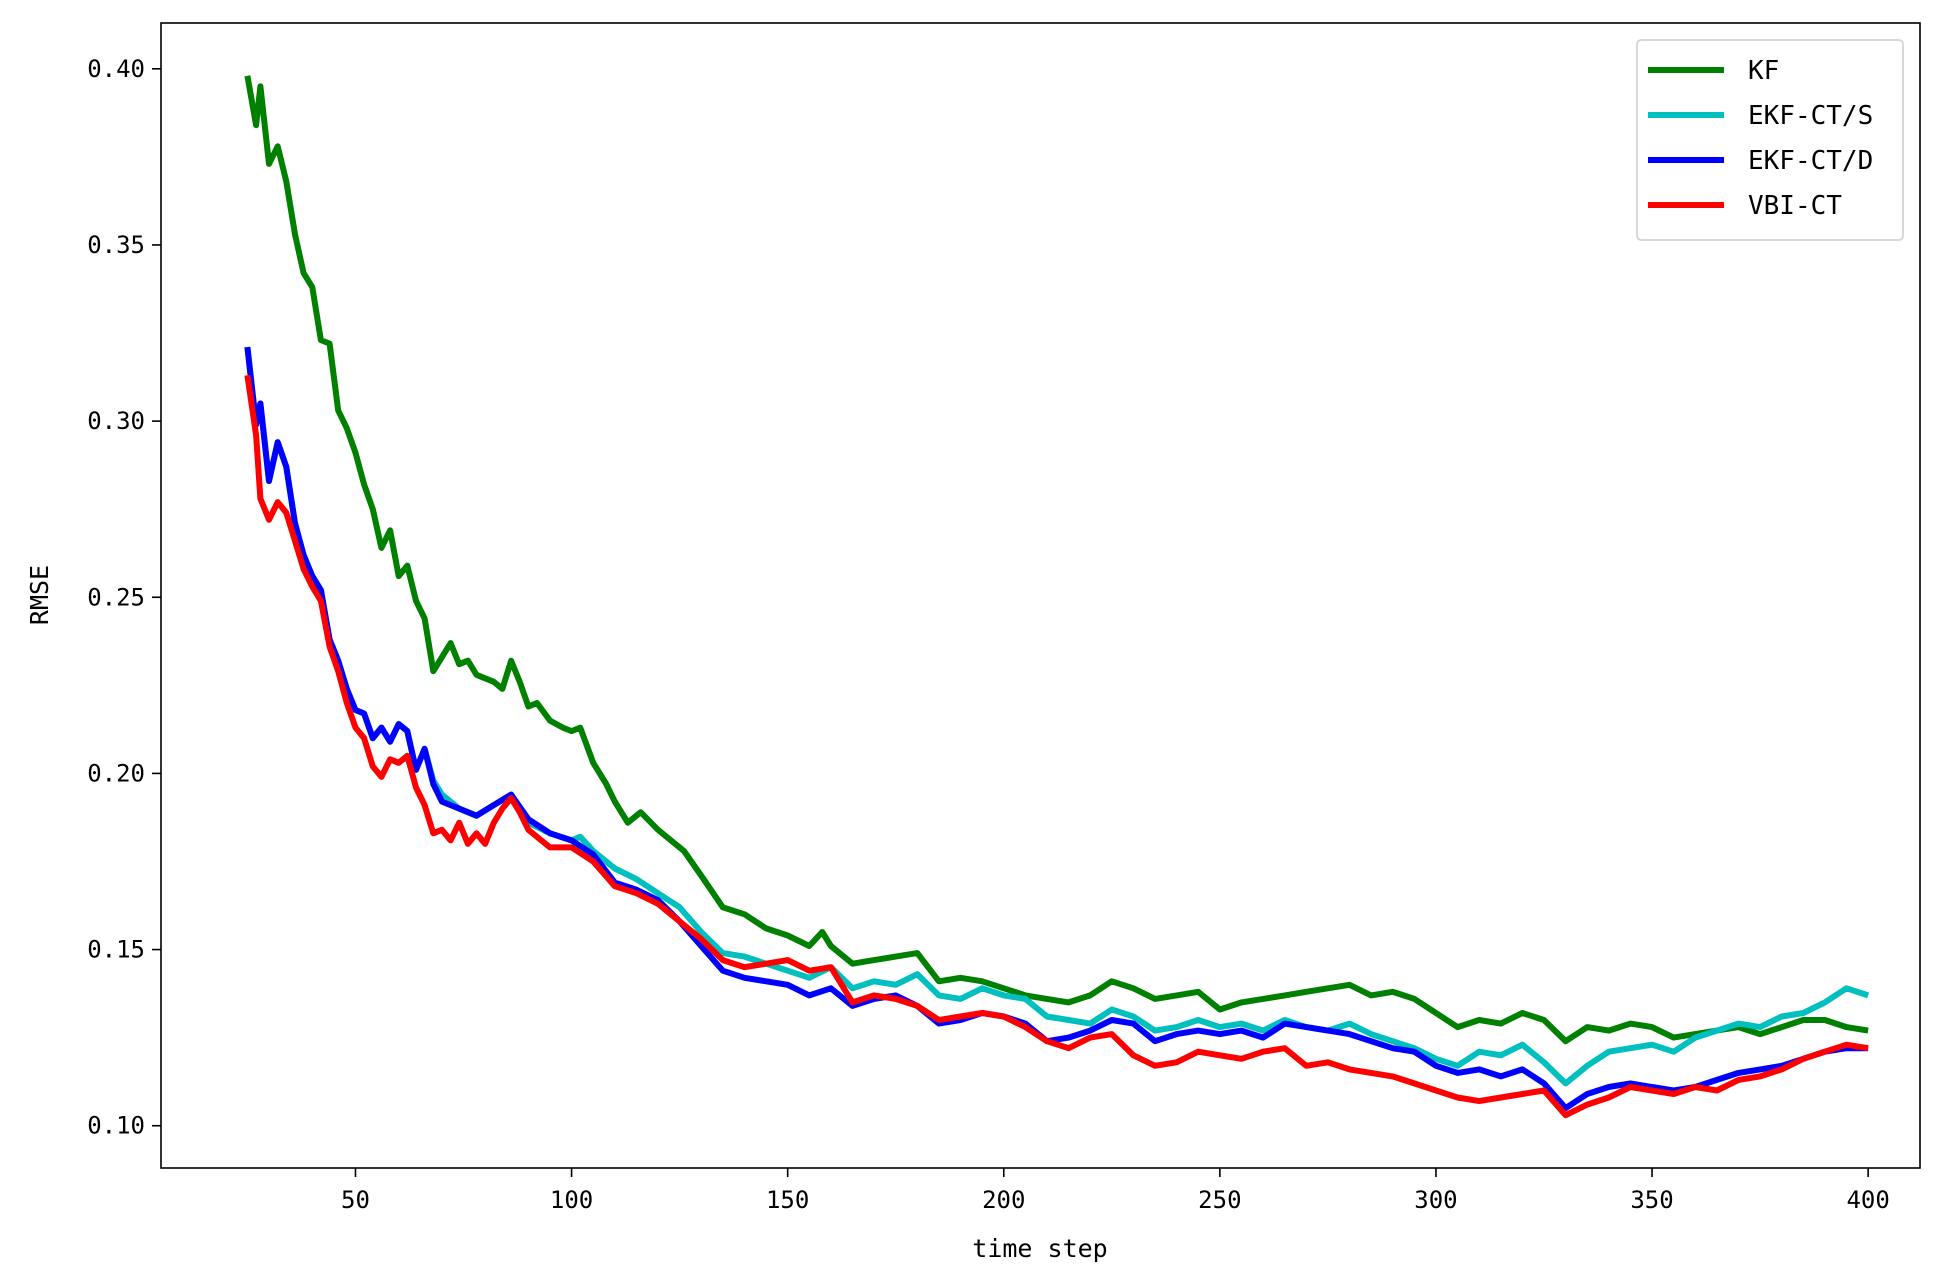 The height and width of the screenshot is (1285, 1942). Describe the element at coordinates (1795, 206) in the screenshot. I see `legend-label-3: VBI-CT` at that location.